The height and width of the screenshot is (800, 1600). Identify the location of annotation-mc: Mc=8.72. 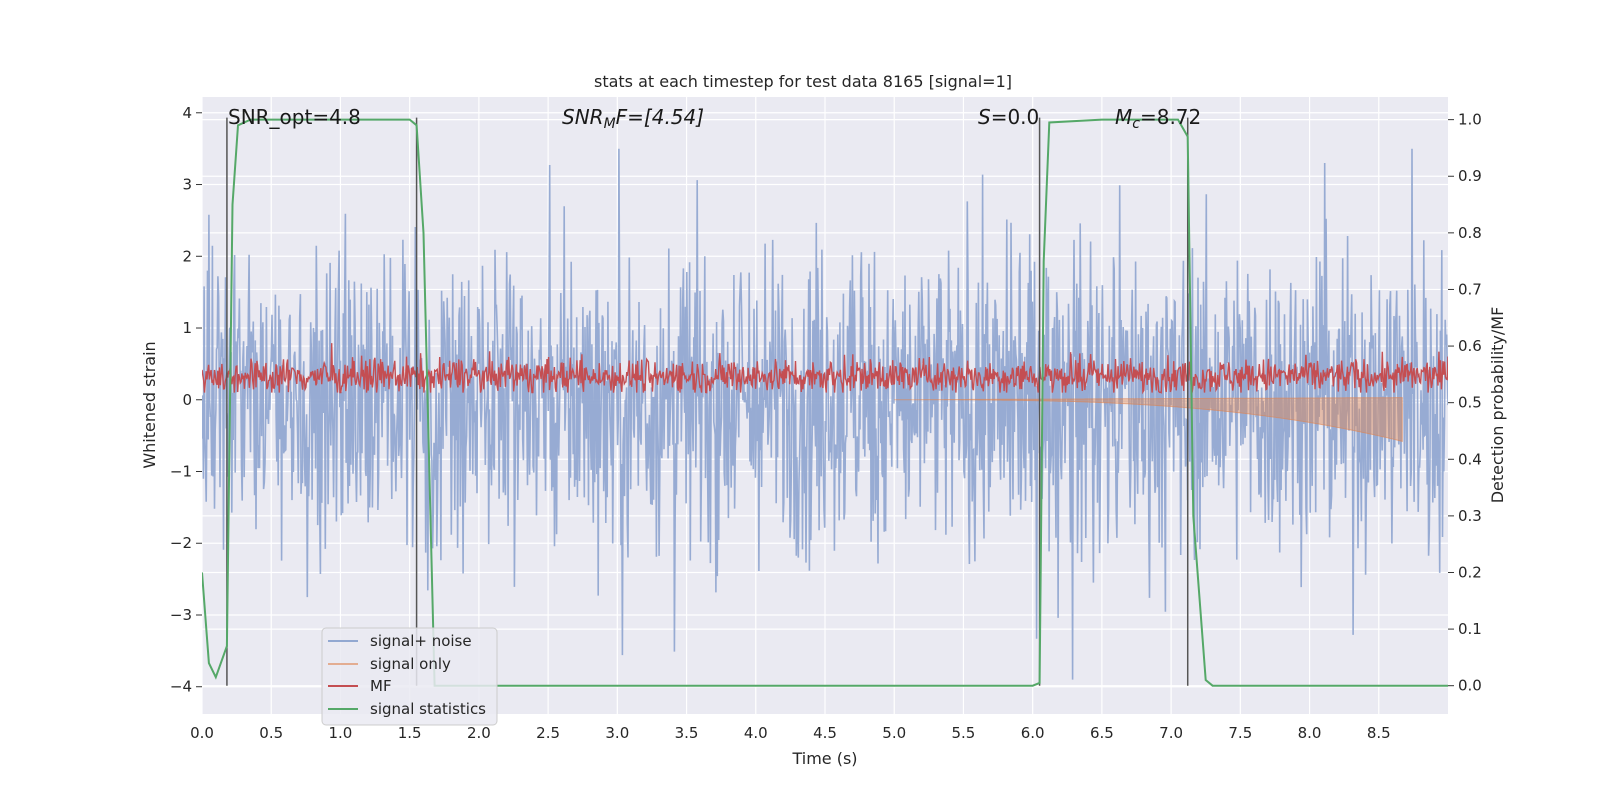
(1158, 118).